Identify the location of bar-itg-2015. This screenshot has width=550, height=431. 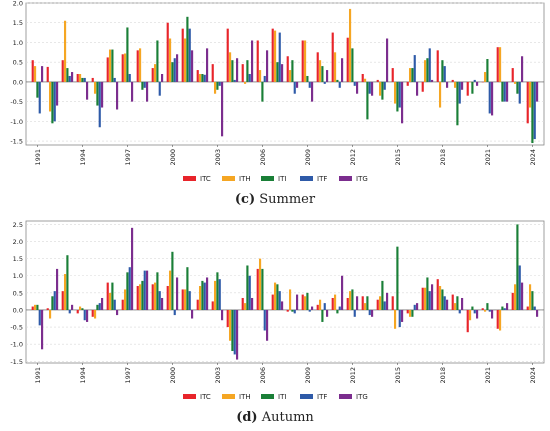
(402, 315).